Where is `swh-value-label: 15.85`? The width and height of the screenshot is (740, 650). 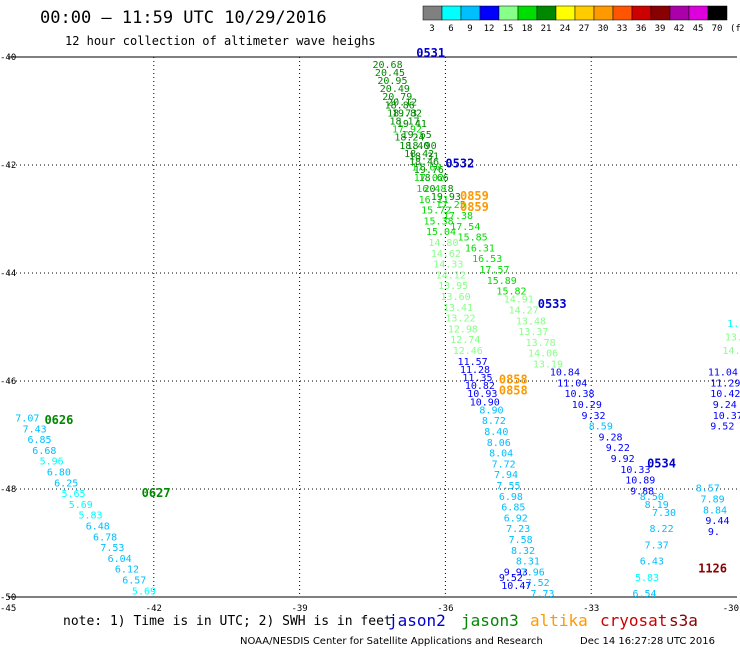
swh-value-label: 15.85 is located at coordinates (473, 238).